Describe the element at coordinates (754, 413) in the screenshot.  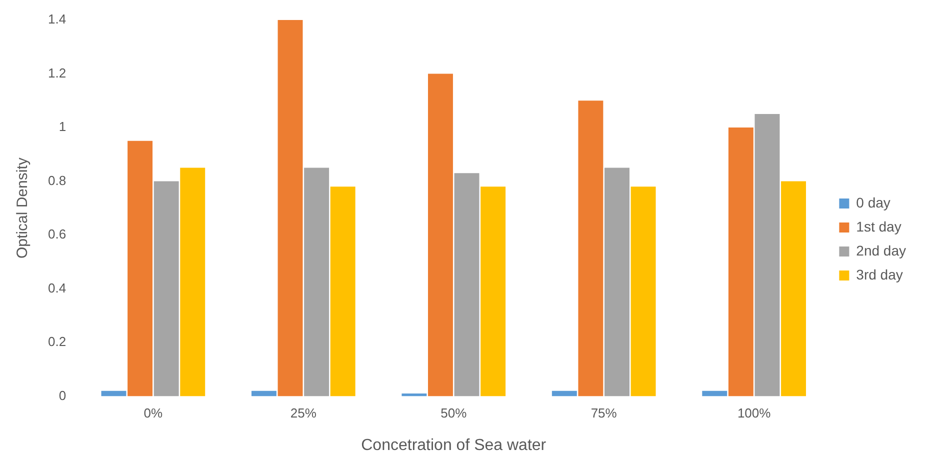
I see `x-tick-label: 100%` at that location.